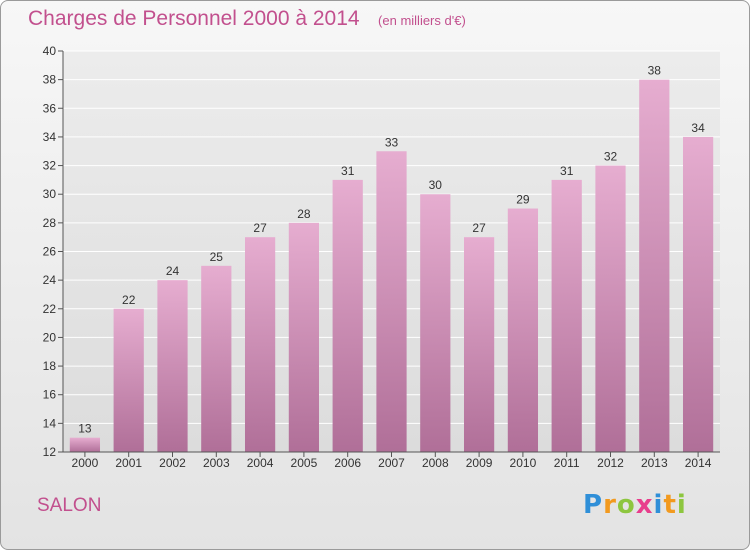 The width and height of the screenshot is (750, 550). What do you see at coordinates (50, 366) in the screenshot?
I see `y-tick-label-18: 18` at bounding box center [50, 366].